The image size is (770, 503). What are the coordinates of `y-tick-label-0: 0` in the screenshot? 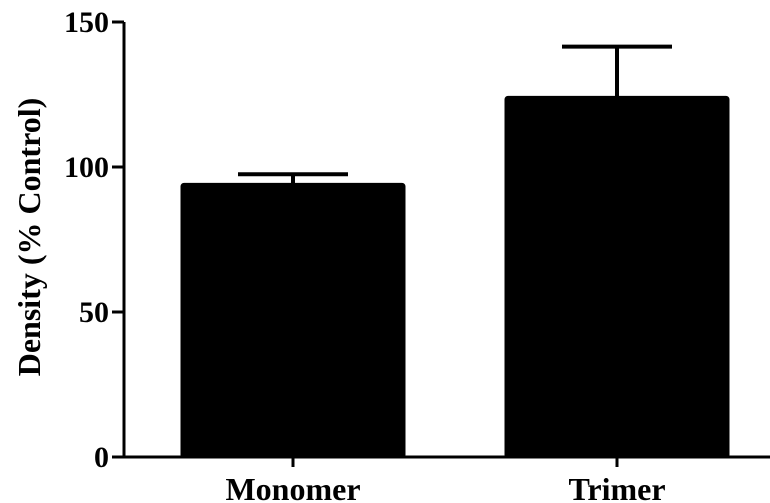 It's located at (101, 457).